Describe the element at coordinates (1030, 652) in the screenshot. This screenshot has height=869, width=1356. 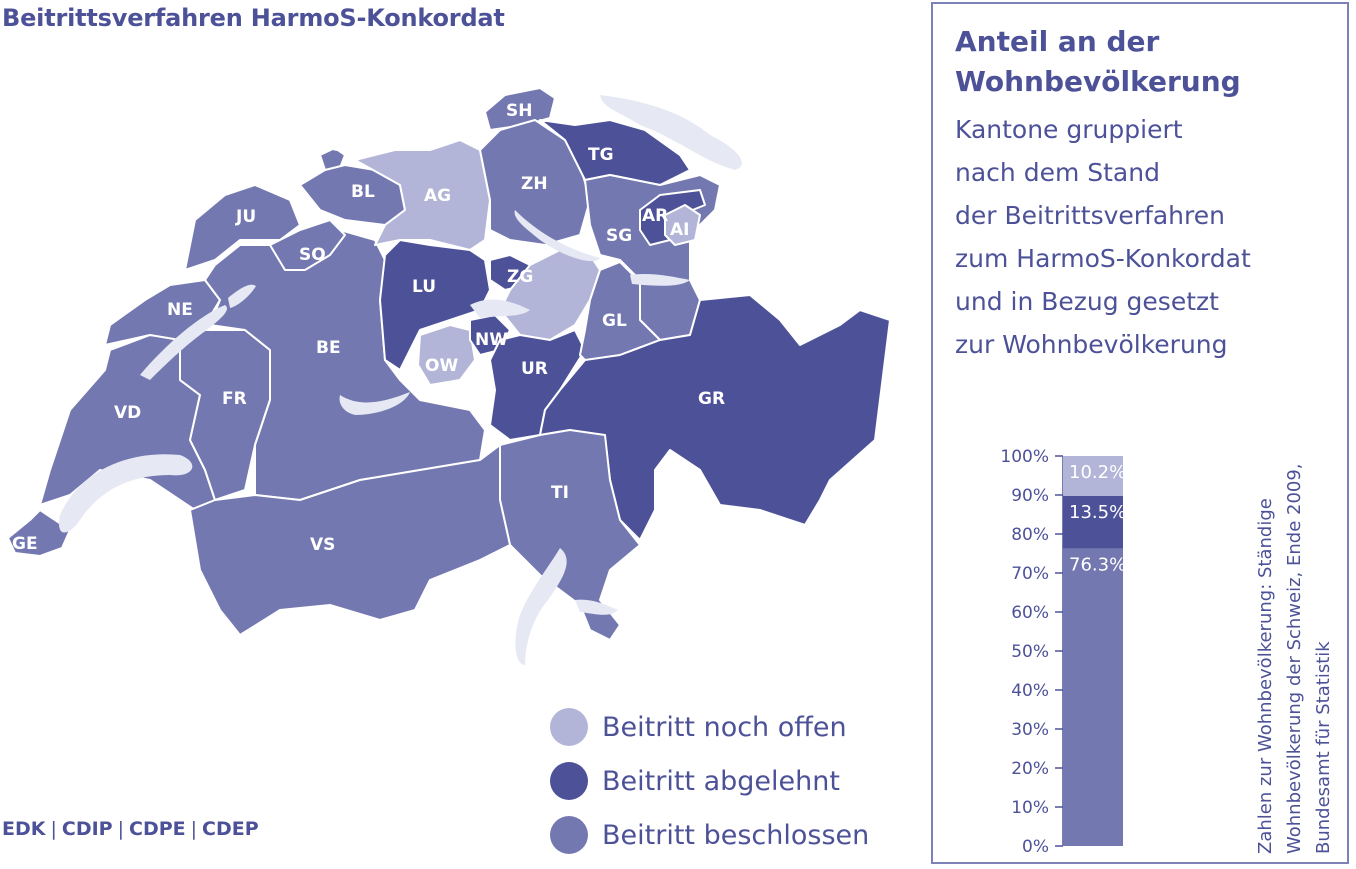
I see `y-tick-label: 50%` at that location.